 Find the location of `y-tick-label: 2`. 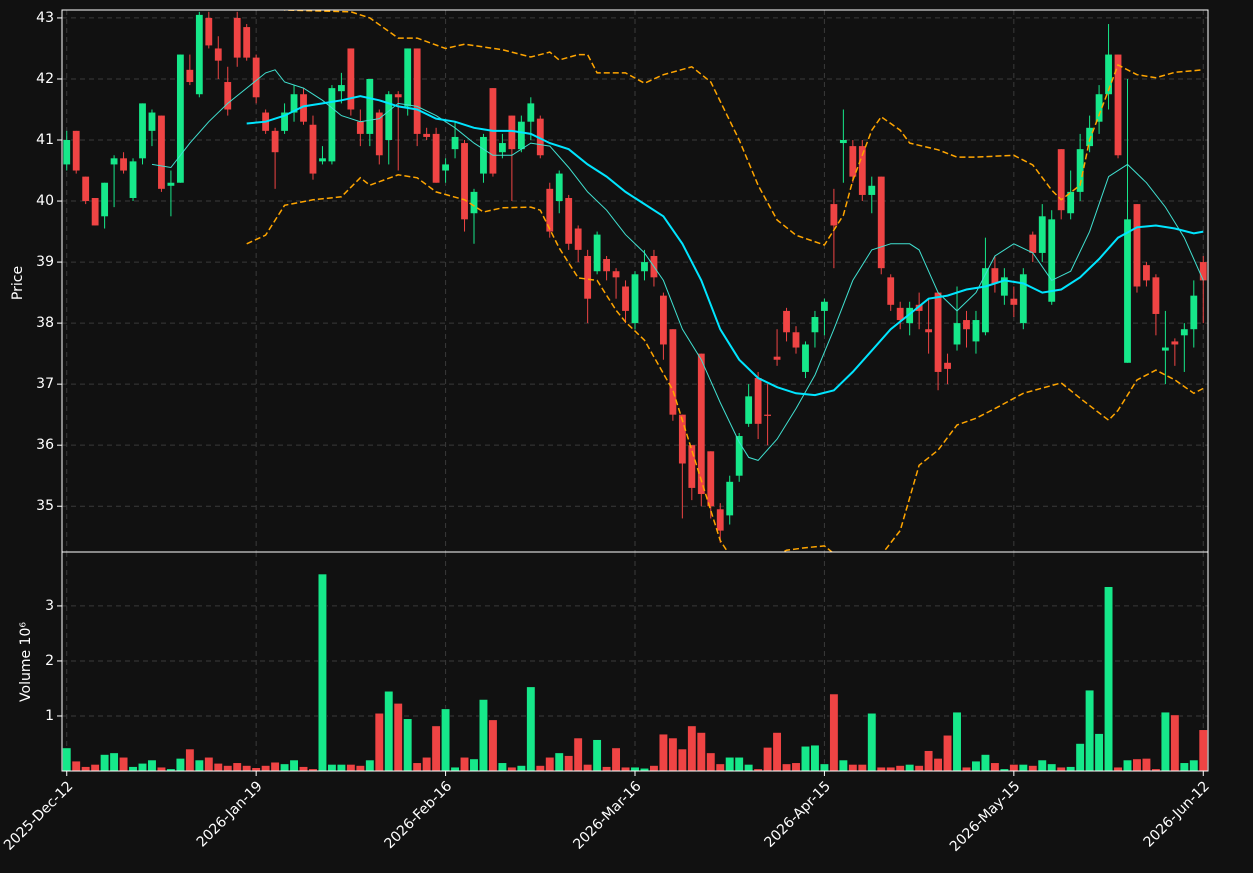

y-tick-label: 2 is located at coordinates (49, 661).